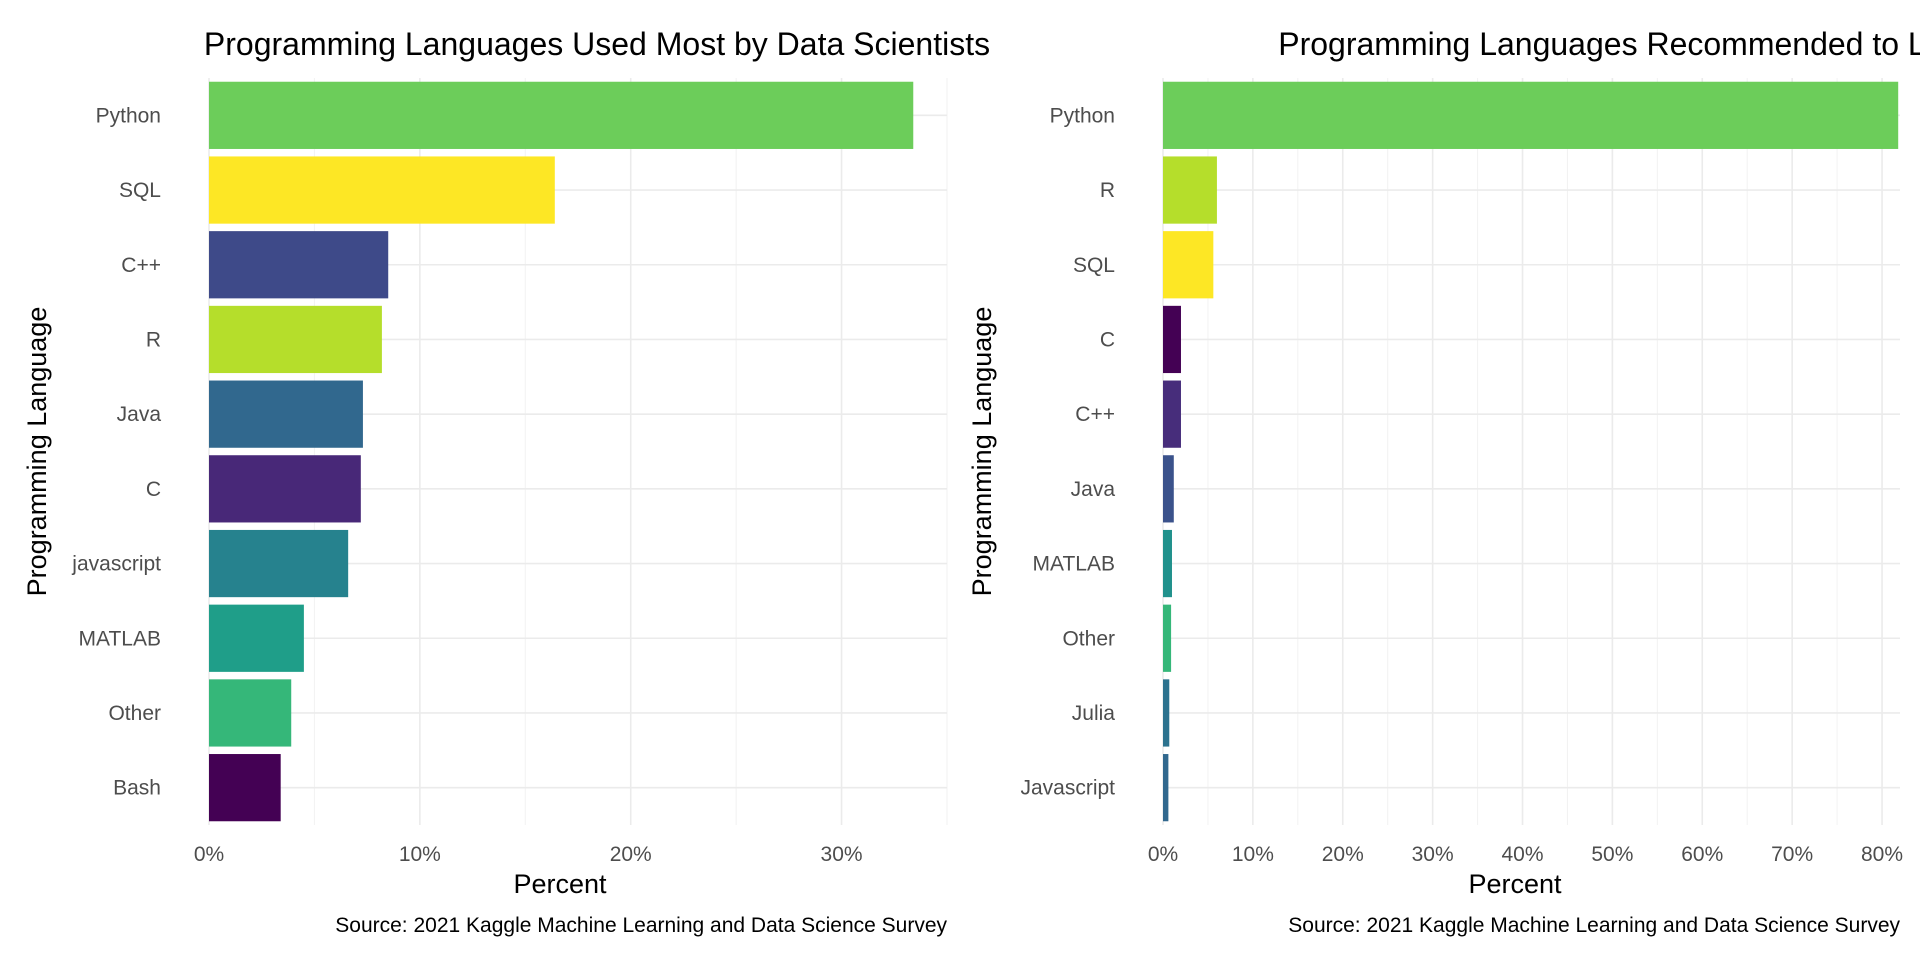 Image resolution: width=1920 pixels, height=965 pixels. I want to click on x-tick-label: 70%, so click(1792, 854).